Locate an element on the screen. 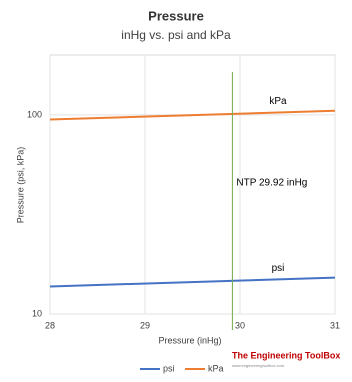  legend-label: kPa is located at coordinates (216, 368).